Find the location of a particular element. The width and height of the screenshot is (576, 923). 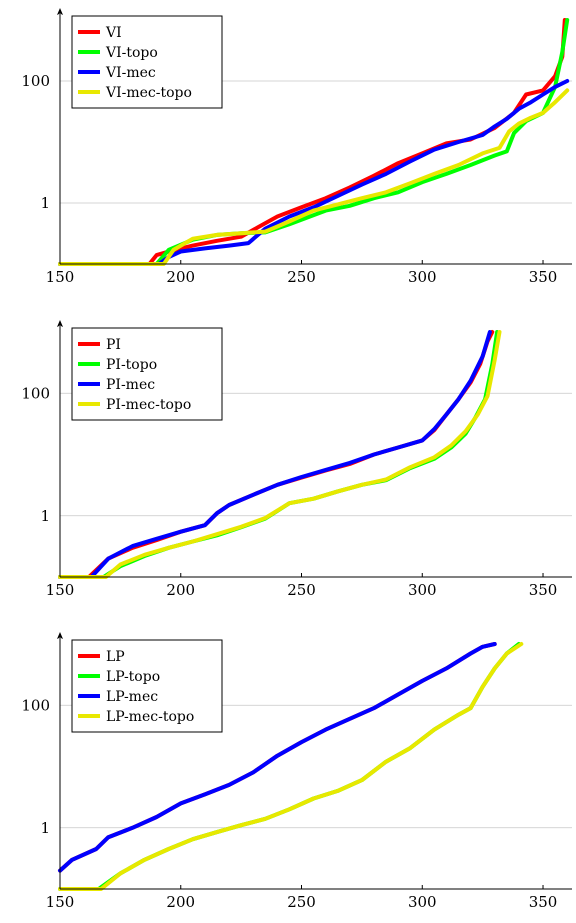

legend-label: VI-topo is located at coordinates (131, 53).